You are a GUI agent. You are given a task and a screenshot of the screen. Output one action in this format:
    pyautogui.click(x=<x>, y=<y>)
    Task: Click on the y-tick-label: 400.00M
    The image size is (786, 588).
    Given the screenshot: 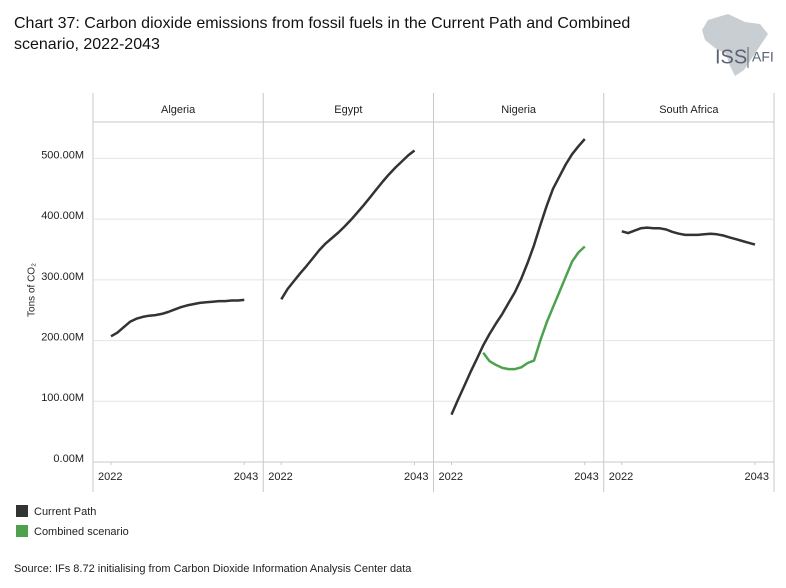 What is the action you would take?
    pyautogui.click(x=62, y=216)
    